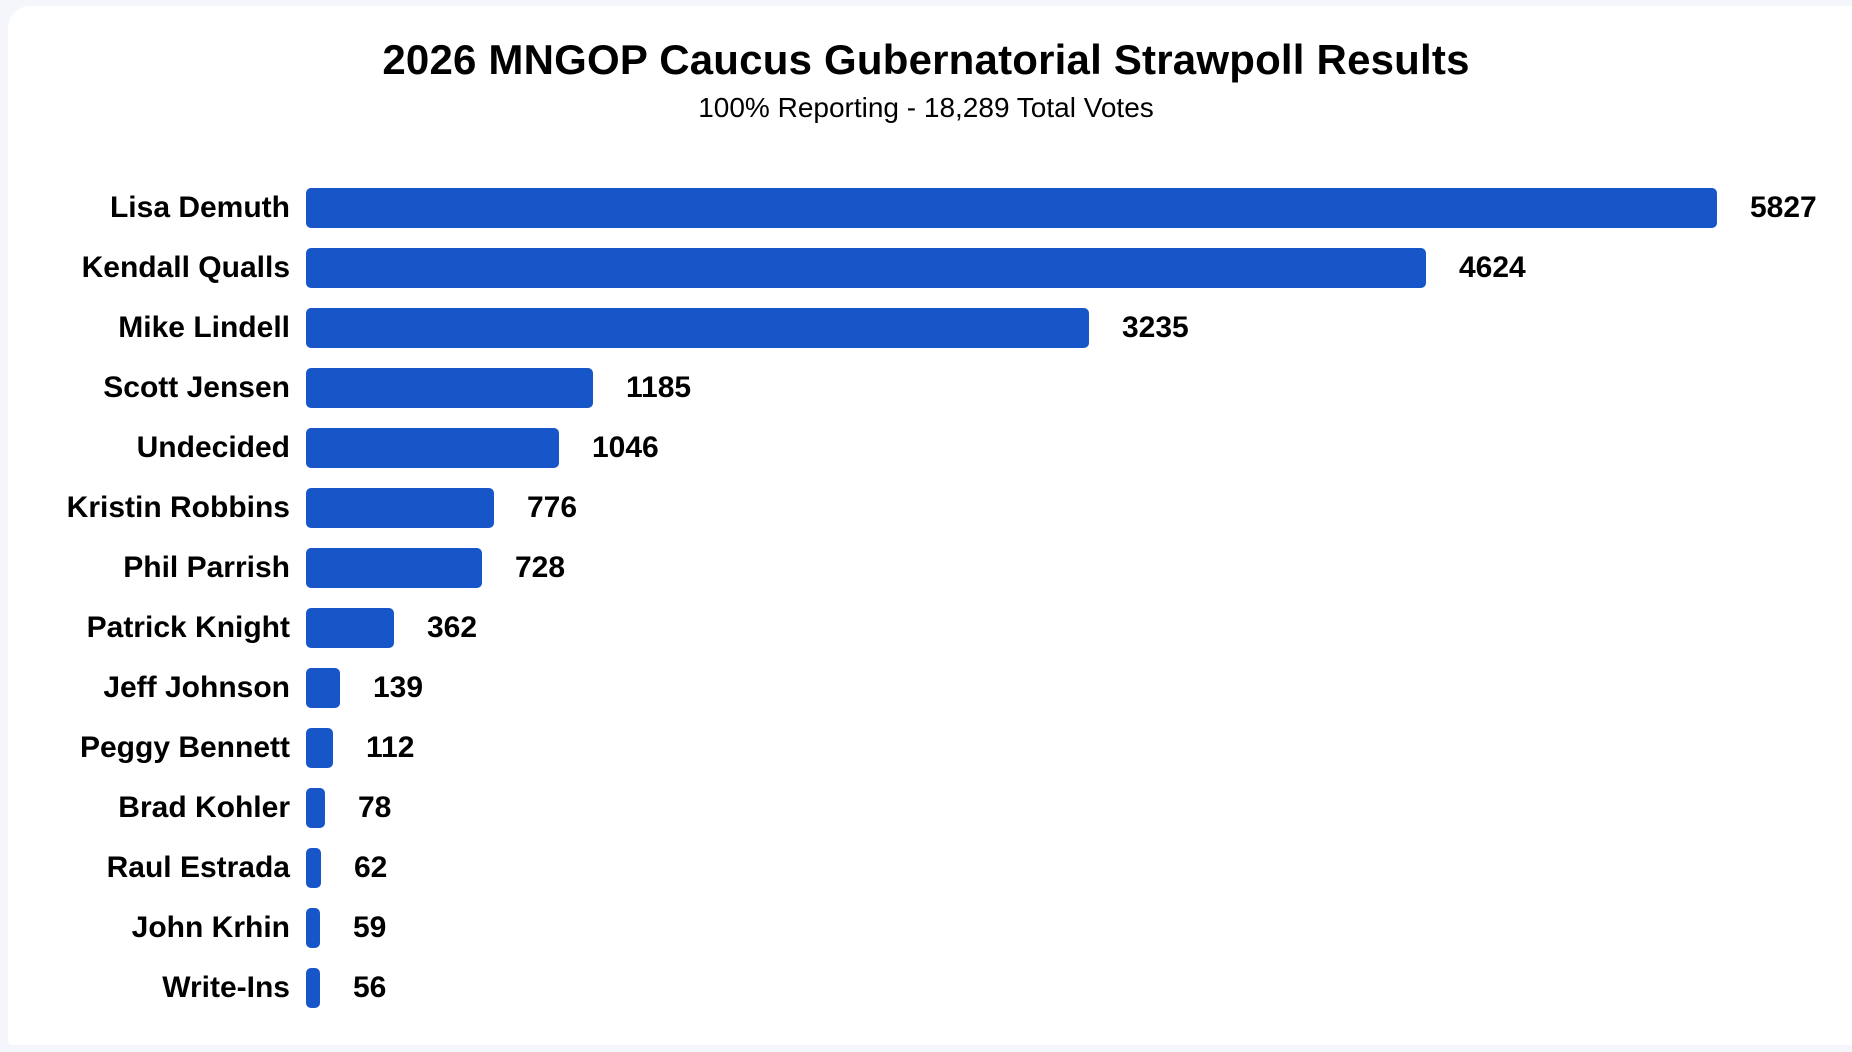 The width and height of the screenshot is (1852, 1052). I want to click on bar-value-label: 139, so click(398, 687).